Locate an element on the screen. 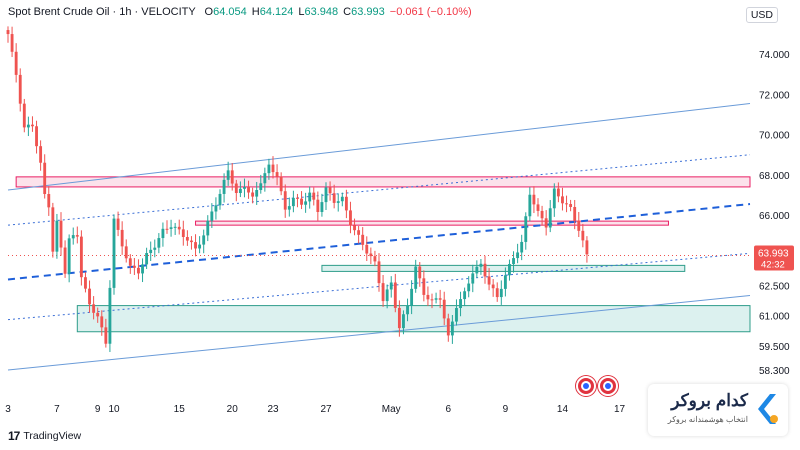 The image size is (800, 450). tradingview-logo: 17 TradingView is located at coordinates (44, 436).